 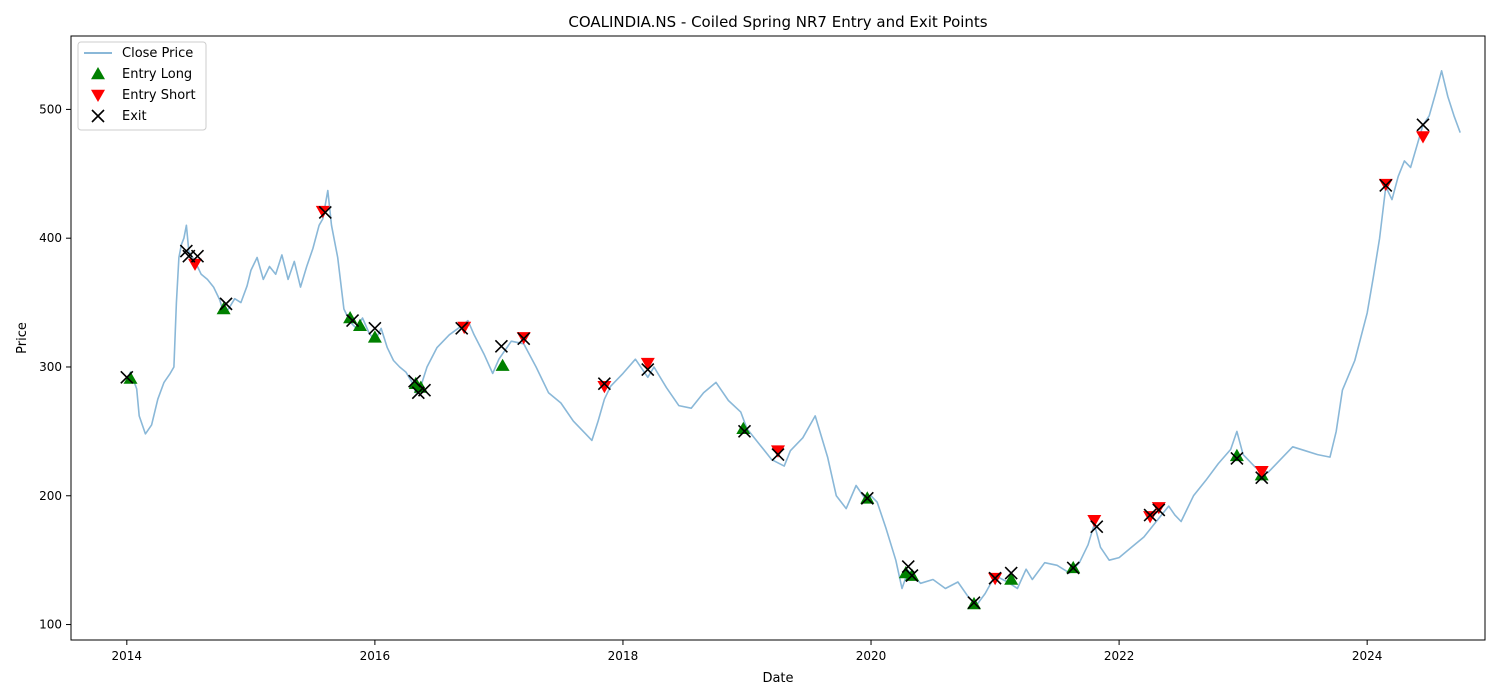 What do you see at coordinates (159, 95) in the screenshot?
I see `legend-label: Entry Short` at bounding box center [159, 95].